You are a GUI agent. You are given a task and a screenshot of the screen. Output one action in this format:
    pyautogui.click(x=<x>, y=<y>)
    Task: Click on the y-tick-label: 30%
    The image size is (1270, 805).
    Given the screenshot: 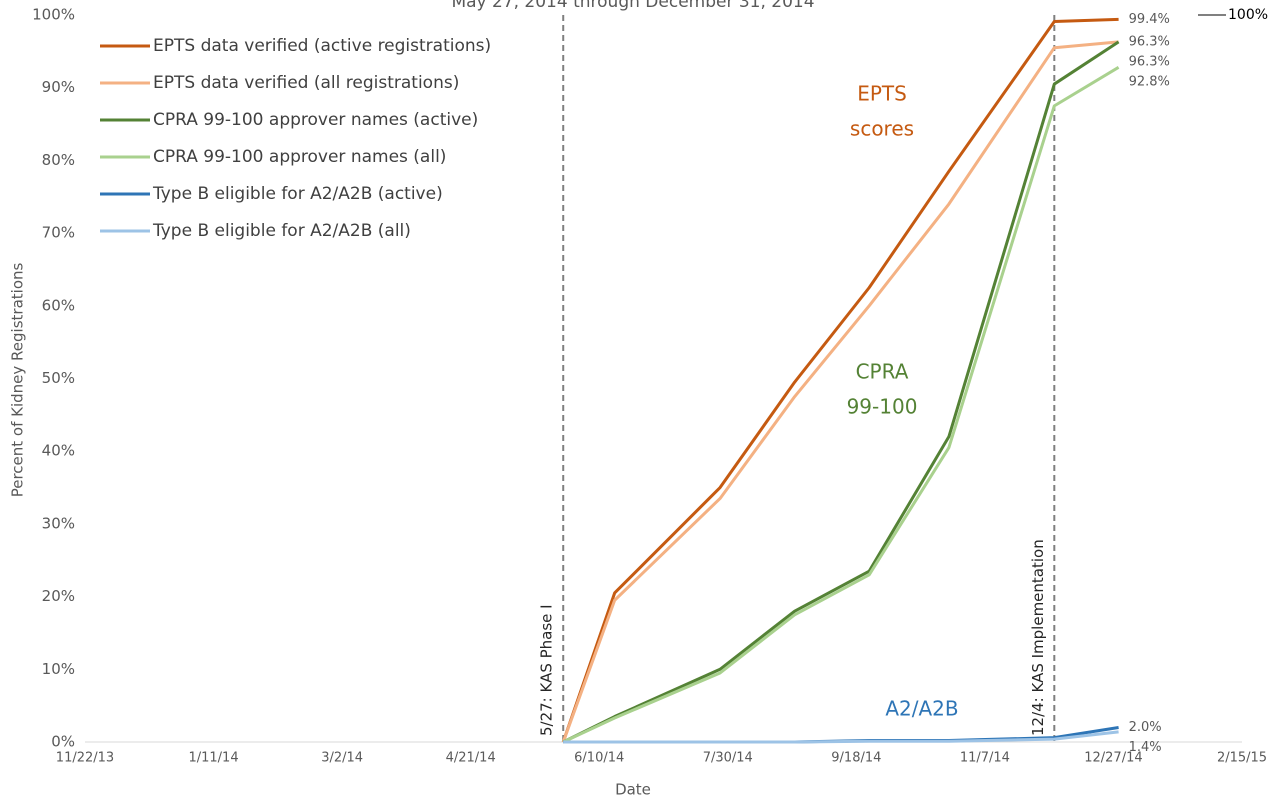 What is the action you would take?
    pyautogui.click(x=58, y=523)
    